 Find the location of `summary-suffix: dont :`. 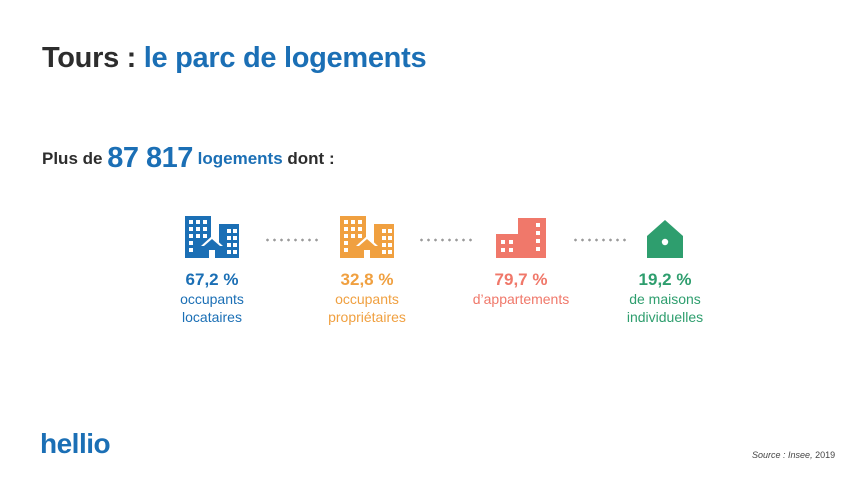

summary-suffix: dont : is located at coordinates (311, 158).